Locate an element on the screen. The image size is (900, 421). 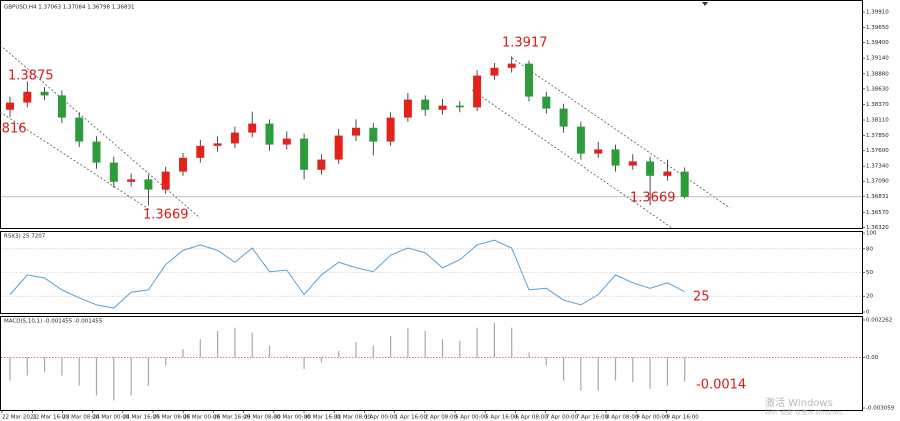
annotation: 1.3917 is located at coordinates (525, 43).